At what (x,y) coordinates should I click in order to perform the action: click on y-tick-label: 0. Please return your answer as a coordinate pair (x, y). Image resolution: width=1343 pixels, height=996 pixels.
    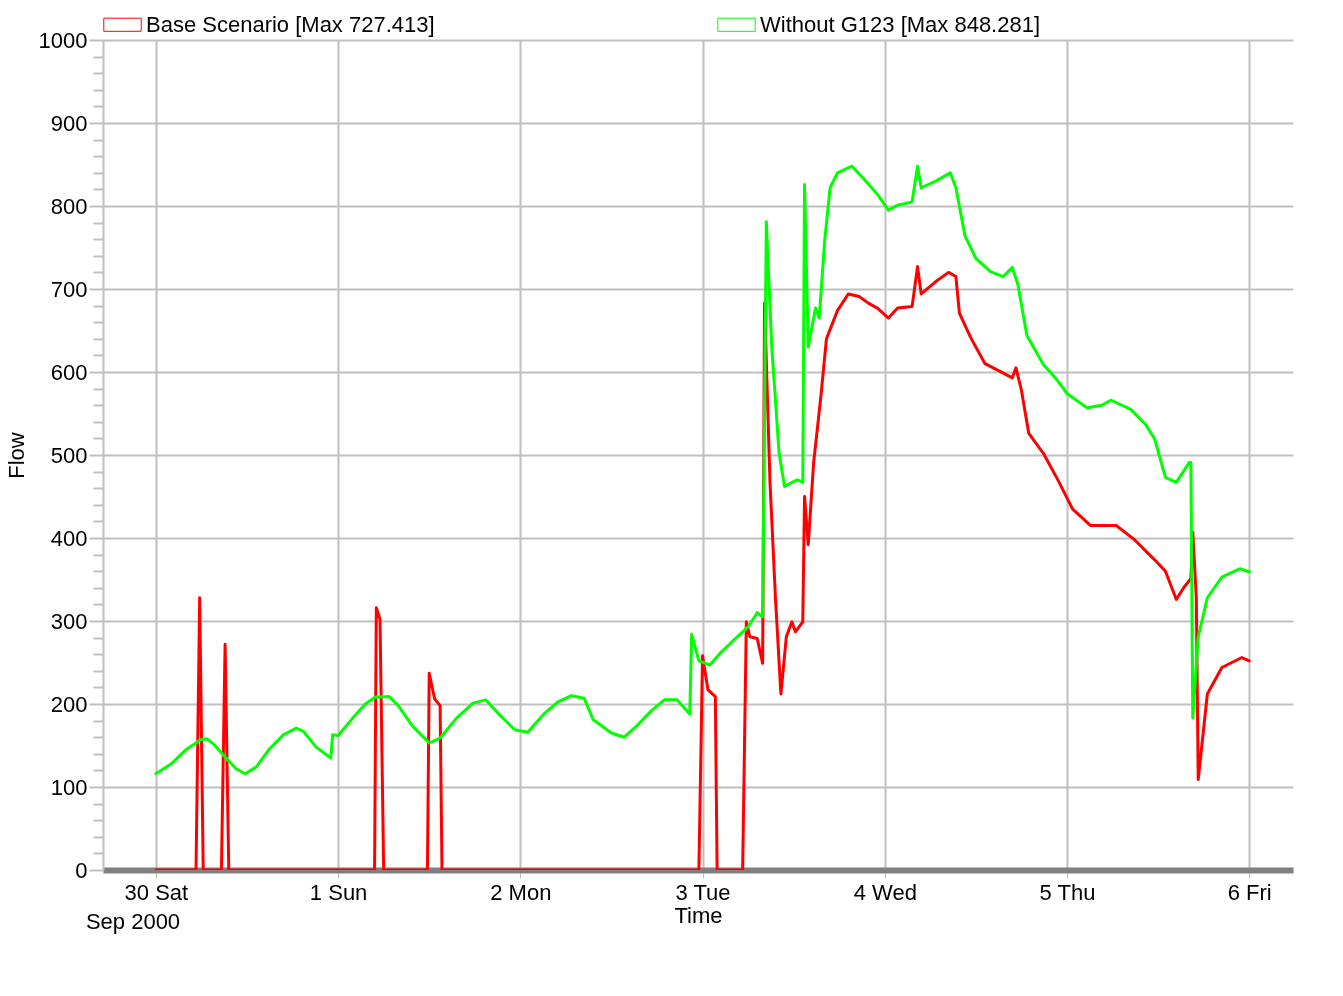
    Looking at the image, I should click on (81, 870).